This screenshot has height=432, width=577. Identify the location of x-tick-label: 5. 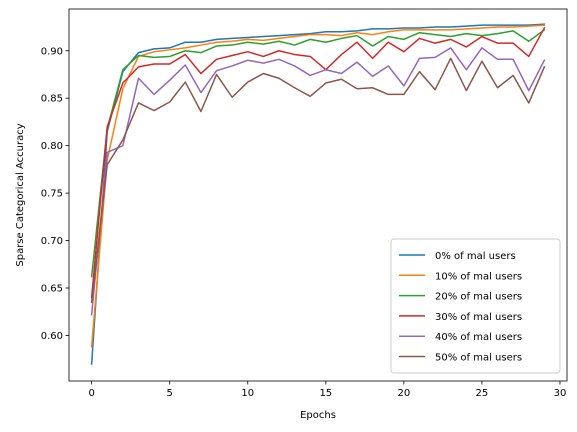
(170, 393).